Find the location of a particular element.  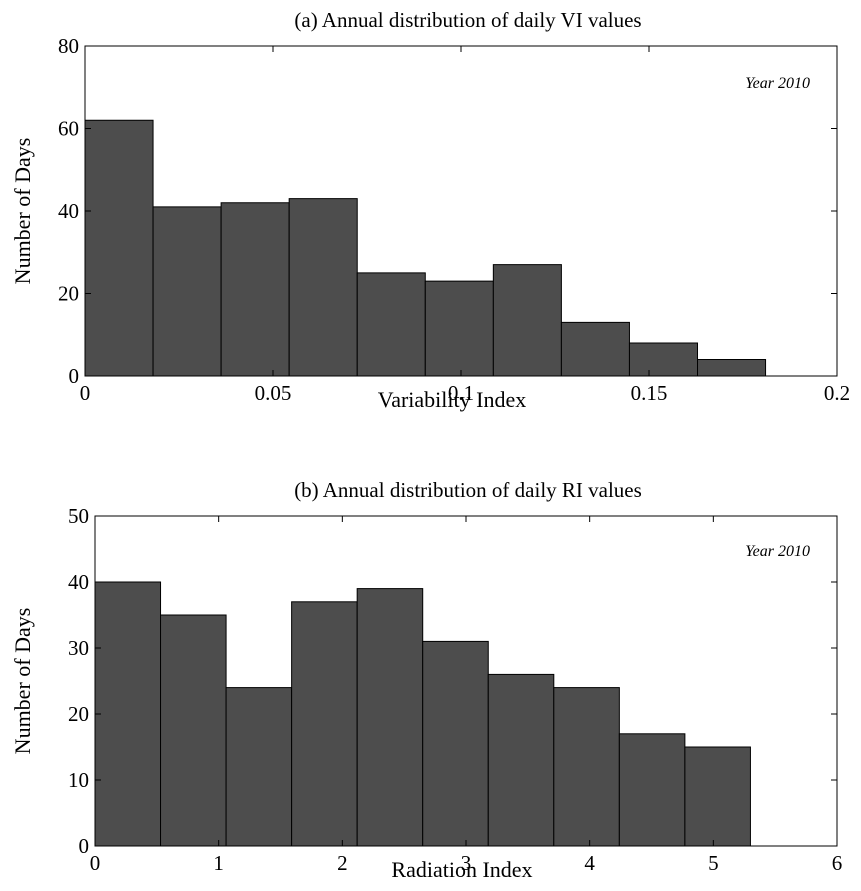

year-annotation-ri: Year 2010 is located at coordinates (777, 551).